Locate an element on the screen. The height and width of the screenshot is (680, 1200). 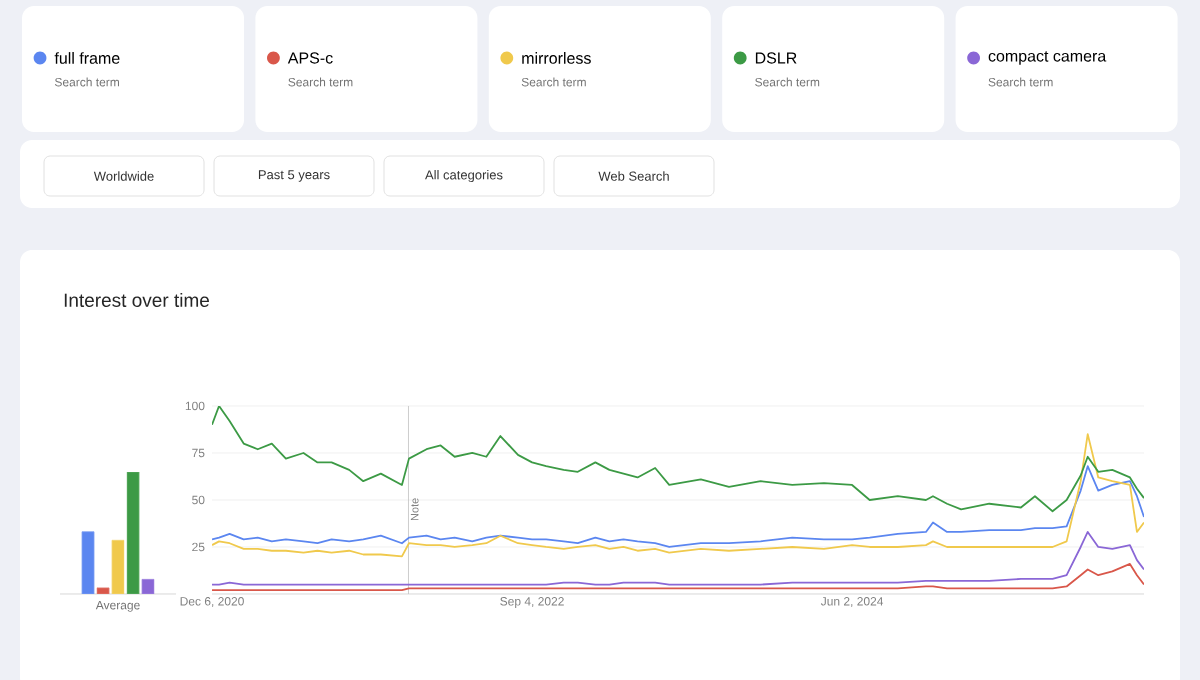
legend-label: full frame is located at coordinates (87, 58).